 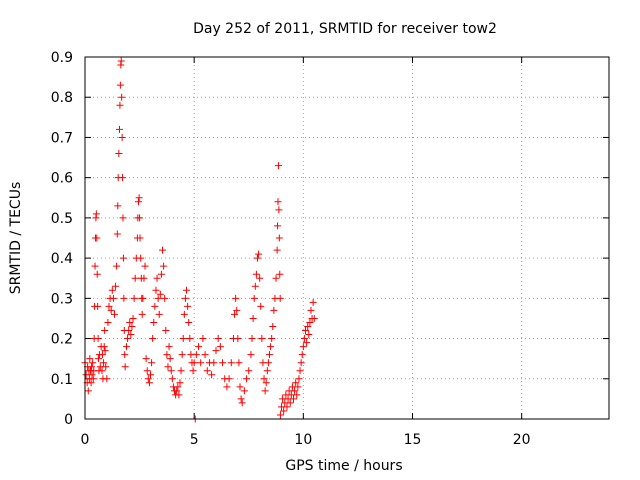 What do you see at coordinates (62, 98) in the screenshot?
I see `y-tick-label: 0.8` at bounding box center [62, 98].